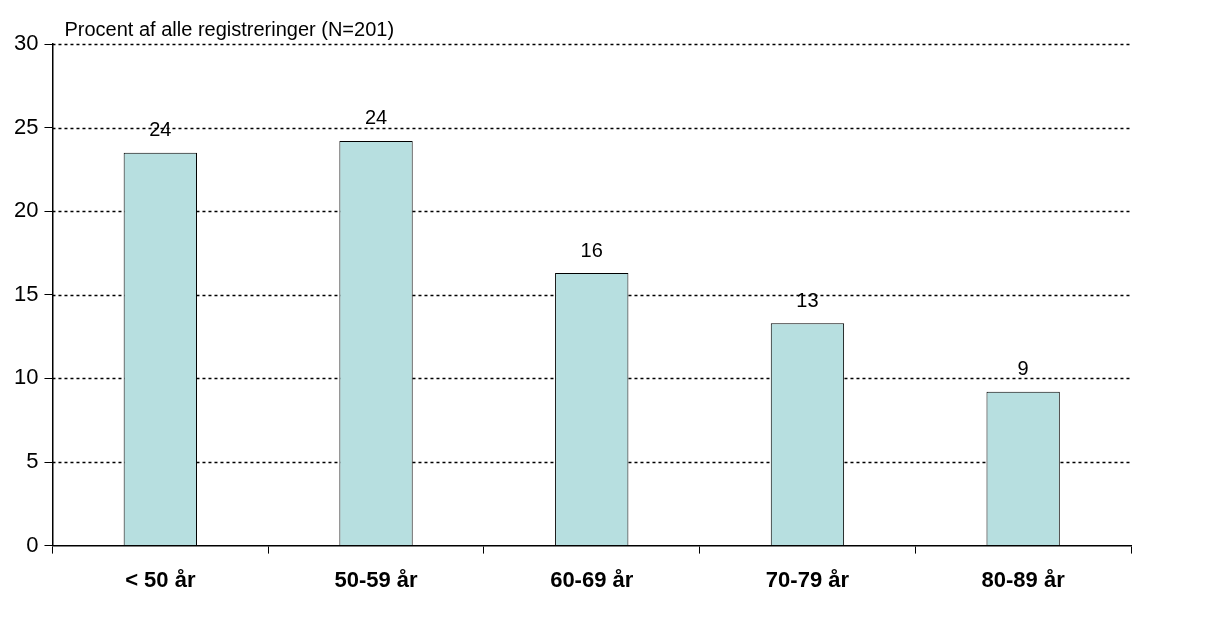 The height and width of the screenshot is (618, 1219). What do you see at coordinates (26, 126) in the screenshot?
I see `y-tick-label: 25` at bounding box center [26, 126].